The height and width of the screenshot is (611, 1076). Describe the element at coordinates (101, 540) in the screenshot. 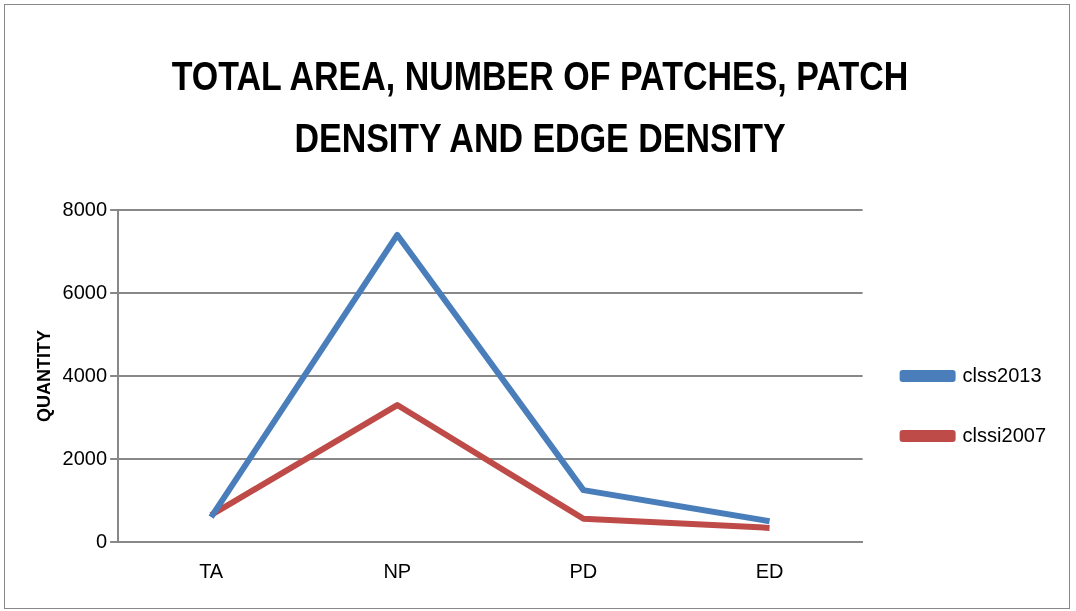

I see `y-tick-label: 0` at that location.